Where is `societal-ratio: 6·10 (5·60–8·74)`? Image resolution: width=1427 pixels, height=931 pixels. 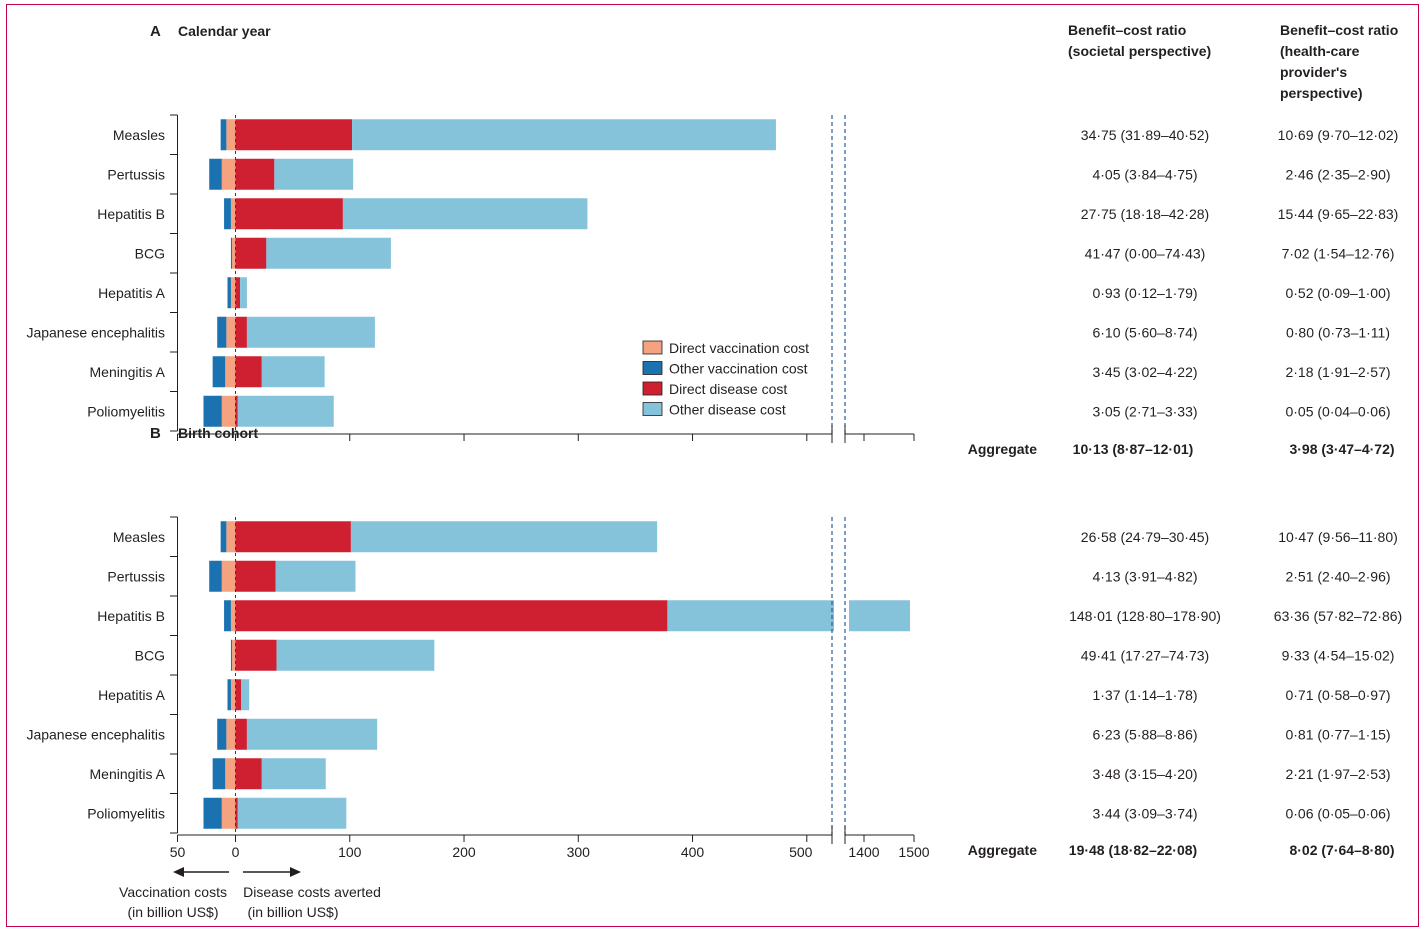
societal-ratio: 6·10 (5·60–8·74) is located at coordinates (1144, 332).